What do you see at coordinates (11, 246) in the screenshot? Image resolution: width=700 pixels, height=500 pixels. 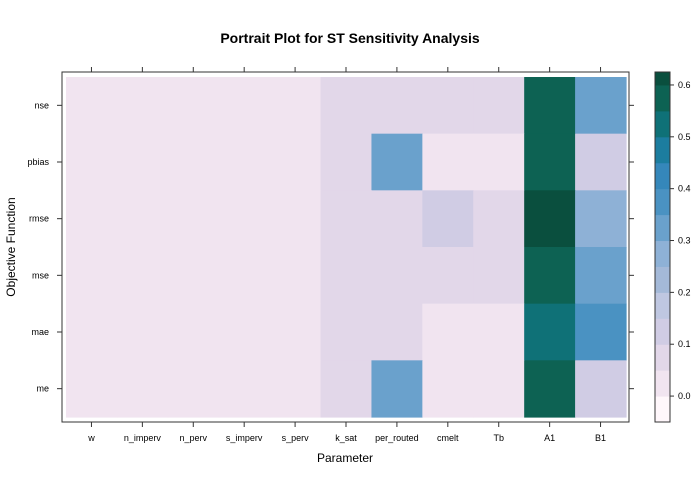 I see `y-axis-label: Objective Function` at bounding box center [11, 246].